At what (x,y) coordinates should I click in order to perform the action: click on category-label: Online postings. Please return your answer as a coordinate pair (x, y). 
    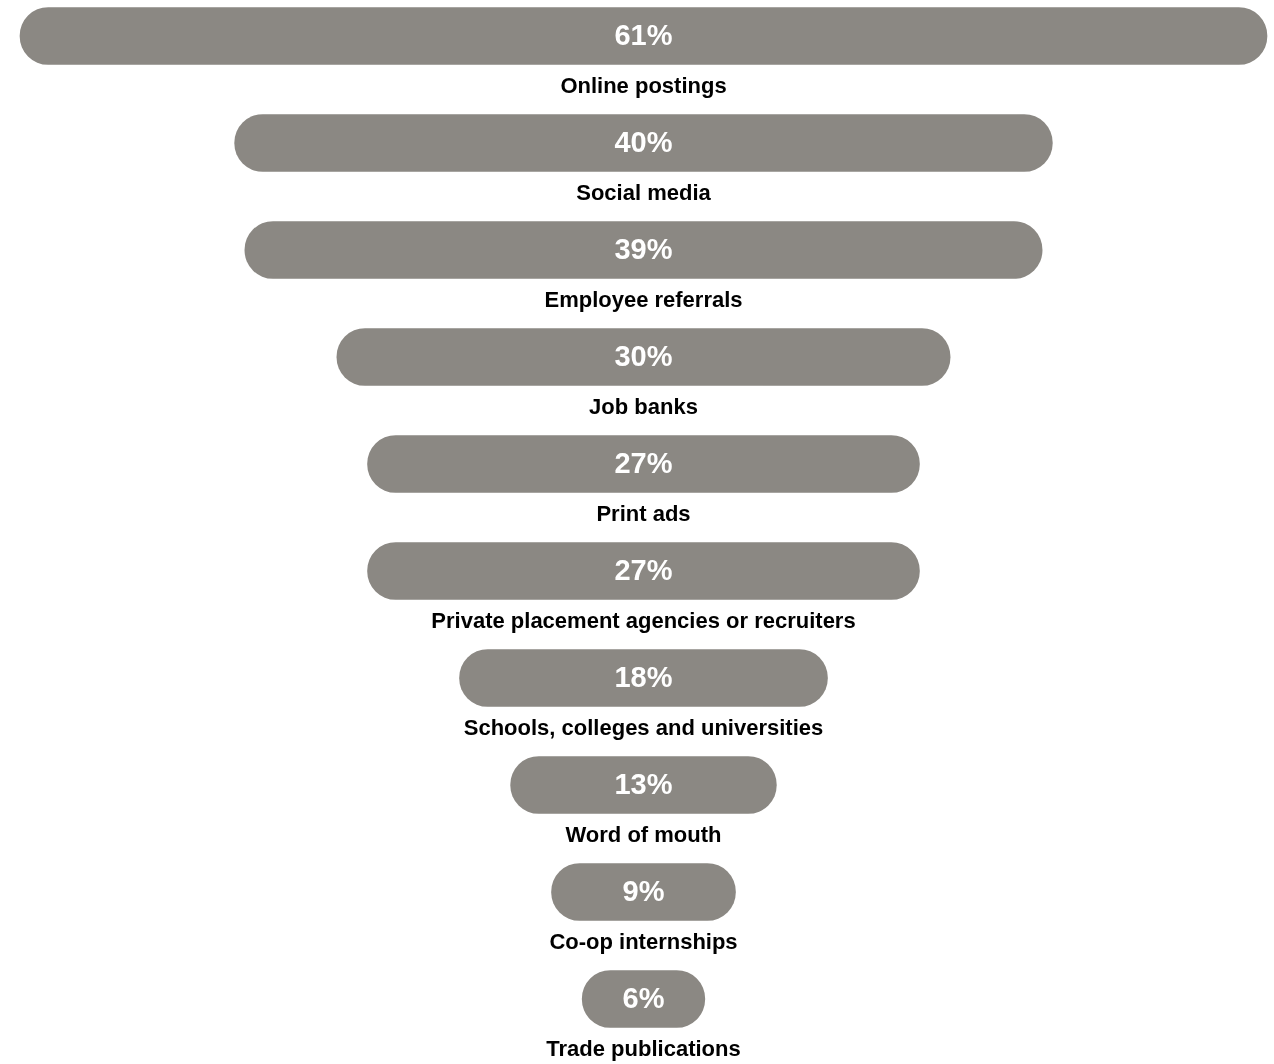
    Looking at the image, I should click on (643, 86).